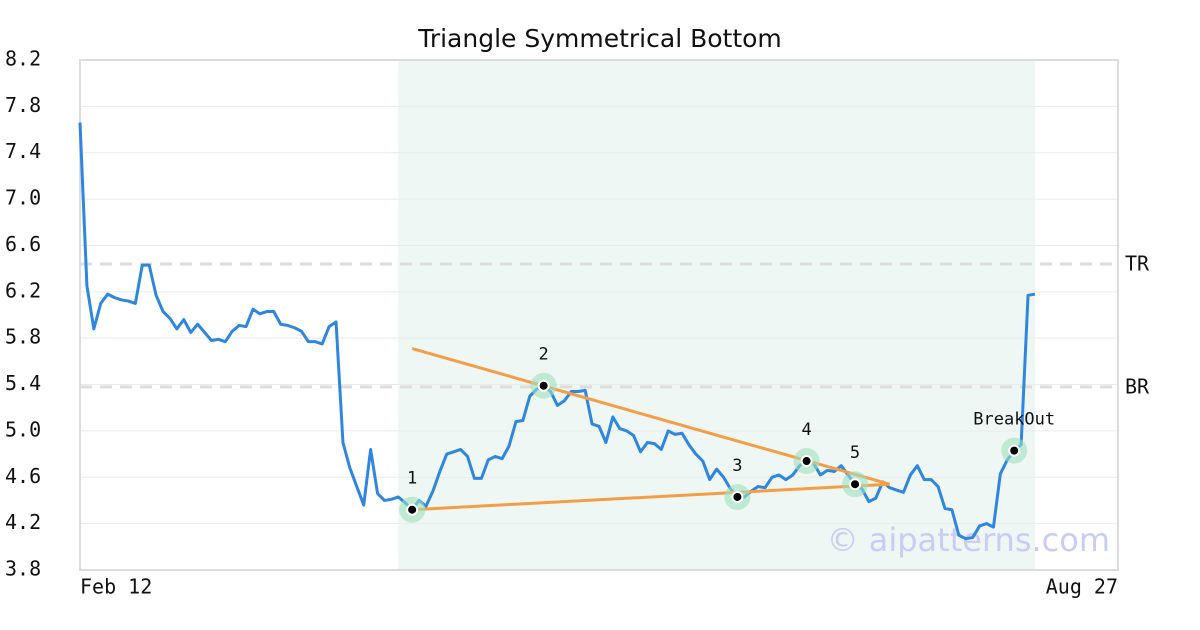  Describe the element at coordinates (544, 355) in the screenshot. I see `point-label: 2` at that location.